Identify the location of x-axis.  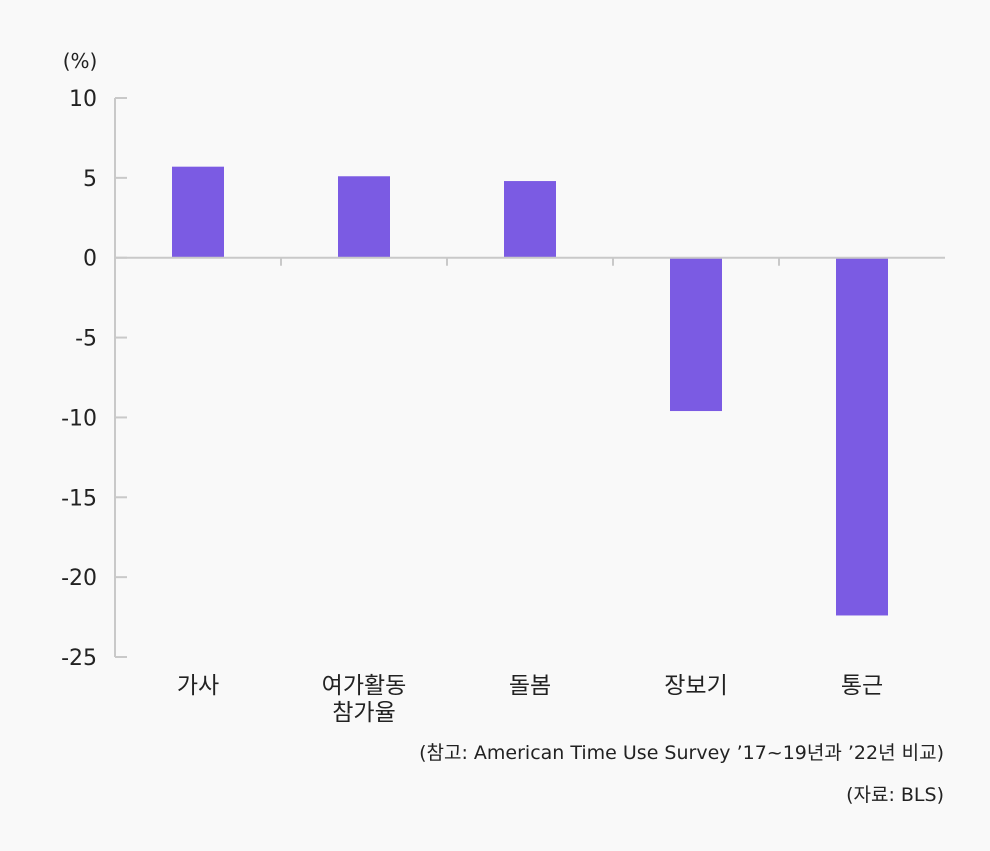
(530, 261).